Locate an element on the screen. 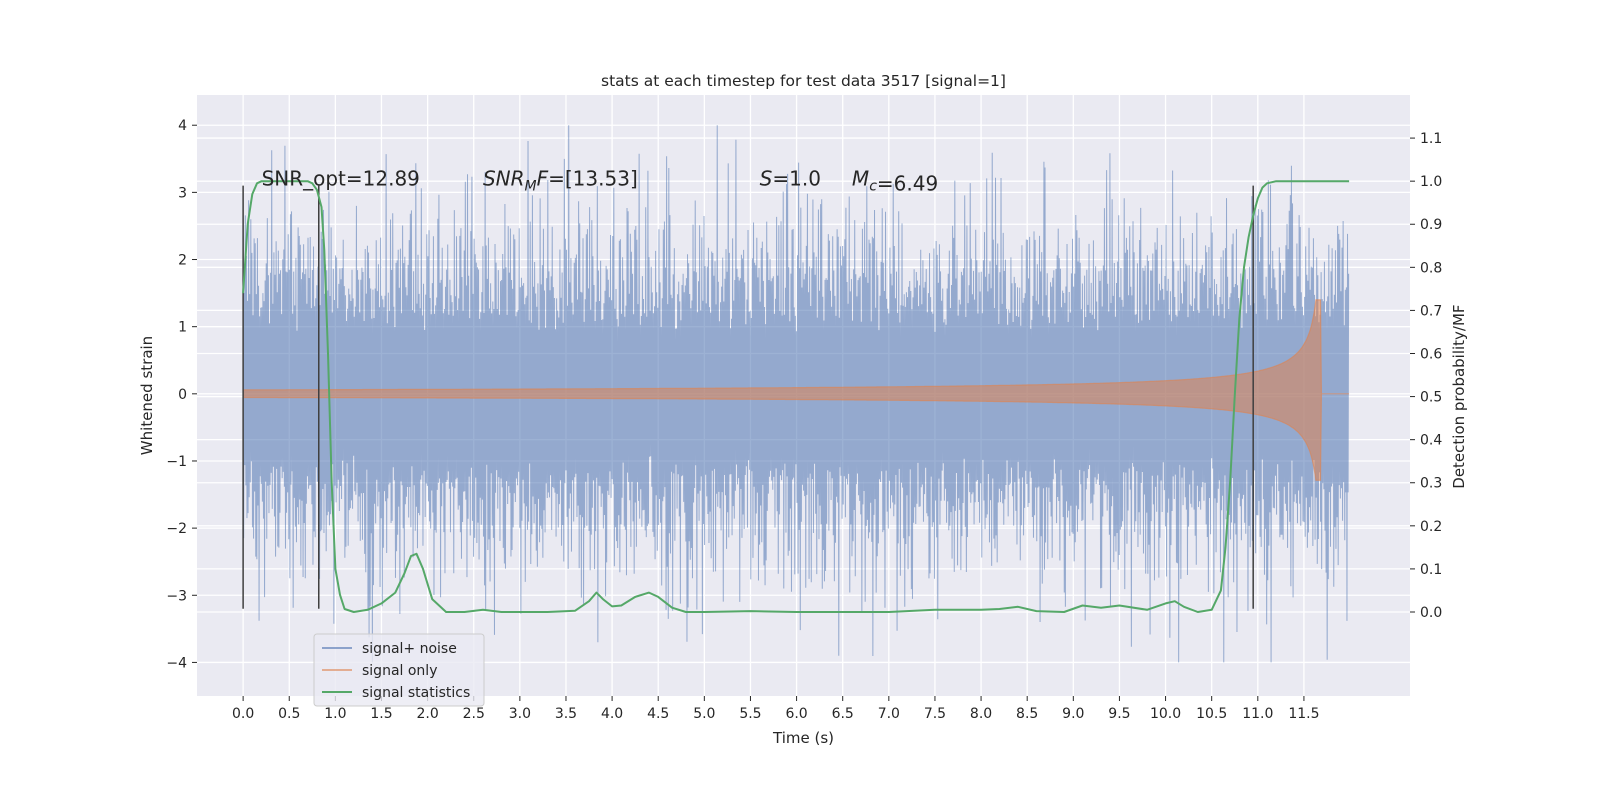 The width and height of the screenshot is (1600, 800). x-axis-label: Time (s) is located at coordinates (803, 738).